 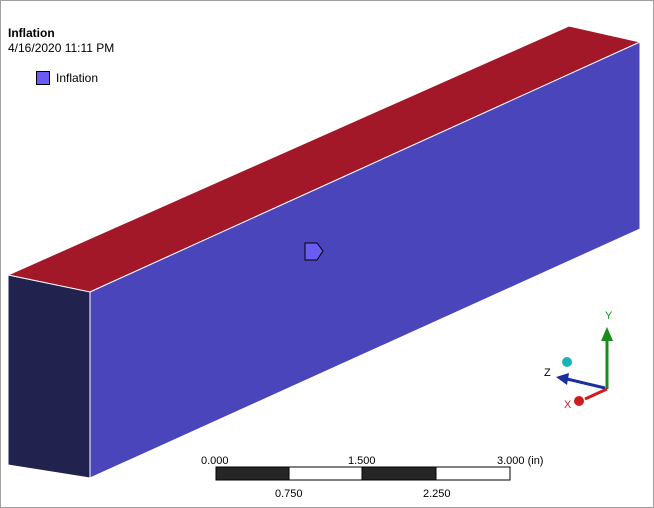 I want to click on coordinate-triad: Y Z X, so click(x=578, y=360).